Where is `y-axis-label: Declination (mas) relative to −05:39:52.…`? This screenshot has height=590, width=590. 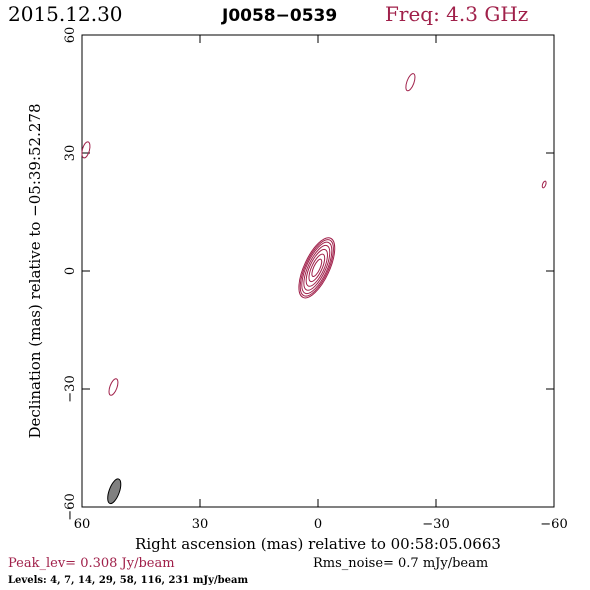
y-axis-label: Declination (mas) relative to −05:39:52.… is located at coordinates (35, 270).